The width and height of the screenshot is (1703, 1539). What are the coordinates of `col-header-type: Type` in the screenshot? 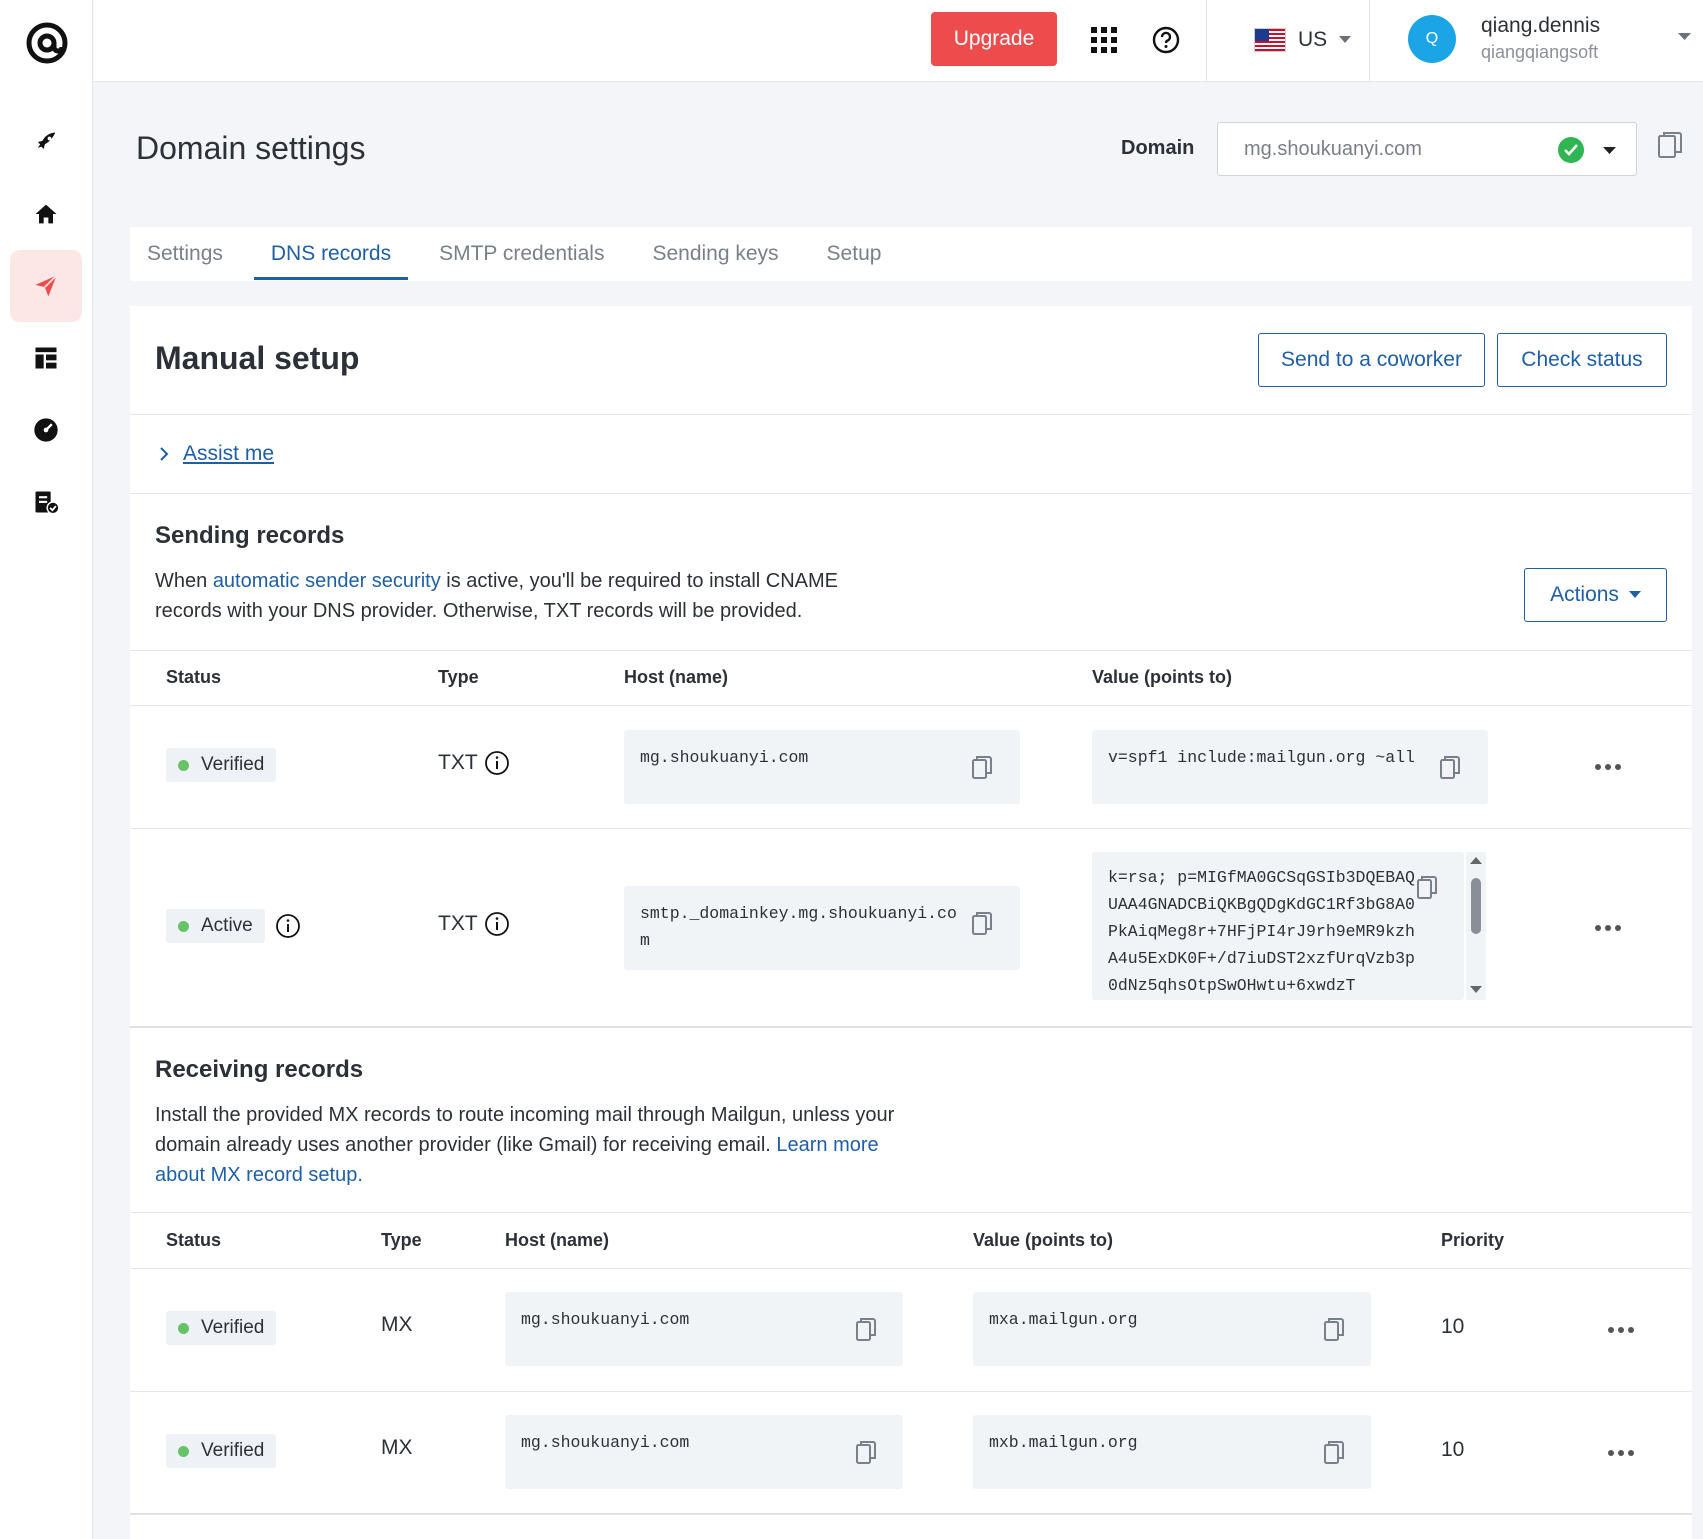 It's located at (458, 677).